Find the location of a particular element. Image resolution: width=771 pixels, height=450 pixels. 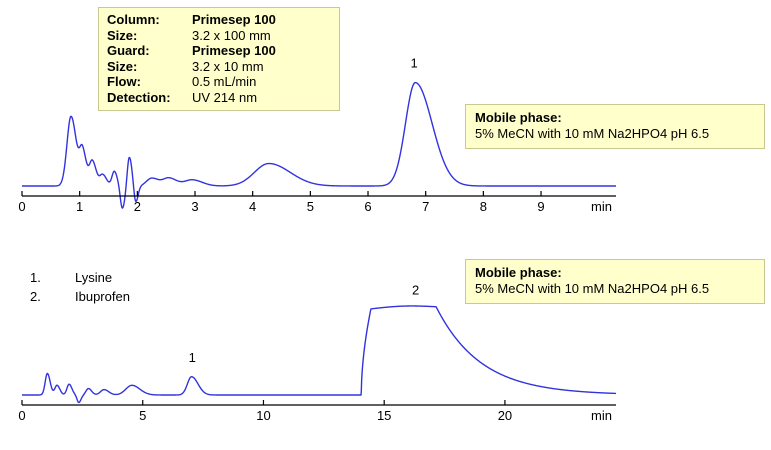

x-tick-label: 7 is located at coordinates (425, 206).